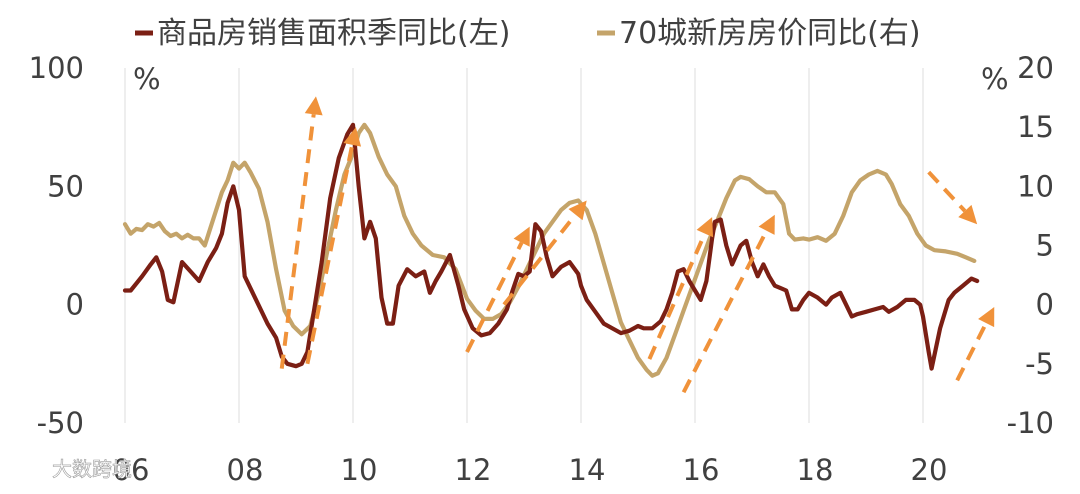 Image resolution: width=1080 pixels, height=494 pixels. What do you see at coordinates (587, 470) in the screenshot?
I see `x-tick-label: 14` at bounding box center [587, 470].